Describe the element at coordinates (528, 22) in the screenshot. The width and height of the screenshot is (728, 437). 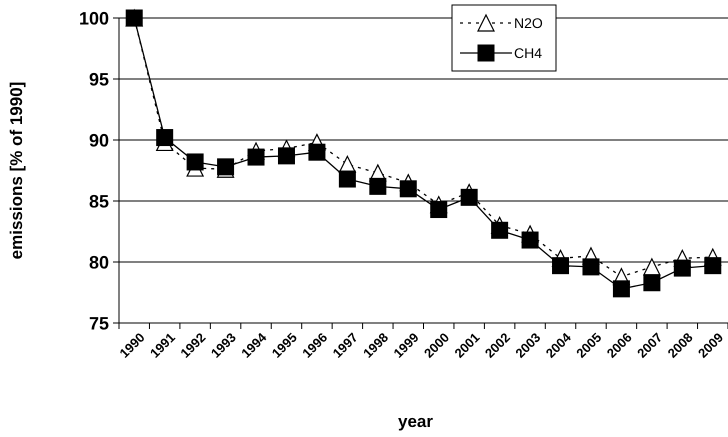
I see `legend-label: N2O` at that location.